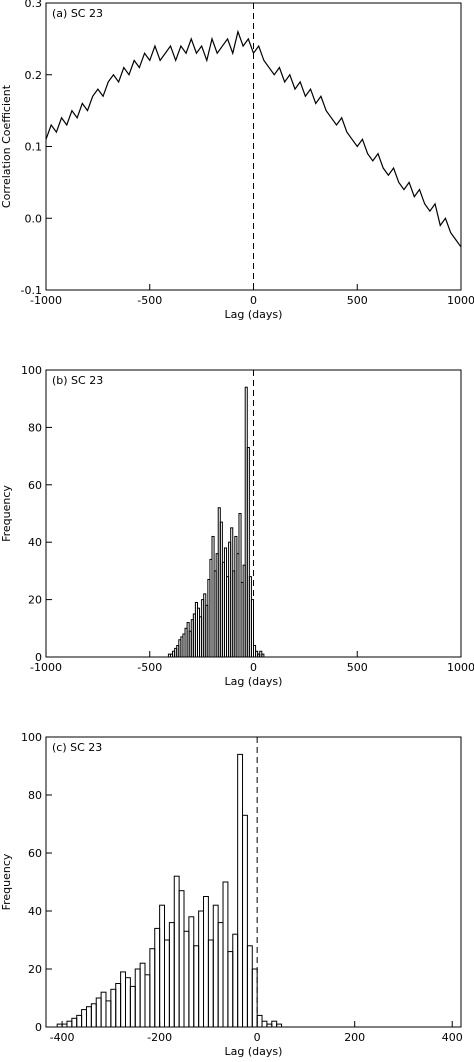 The image size is (474, 1062). What do you see at coordinates (354, 1037) in the screenshot?
I see `x-tick-label: 200` at bounding box center [354, 1037].